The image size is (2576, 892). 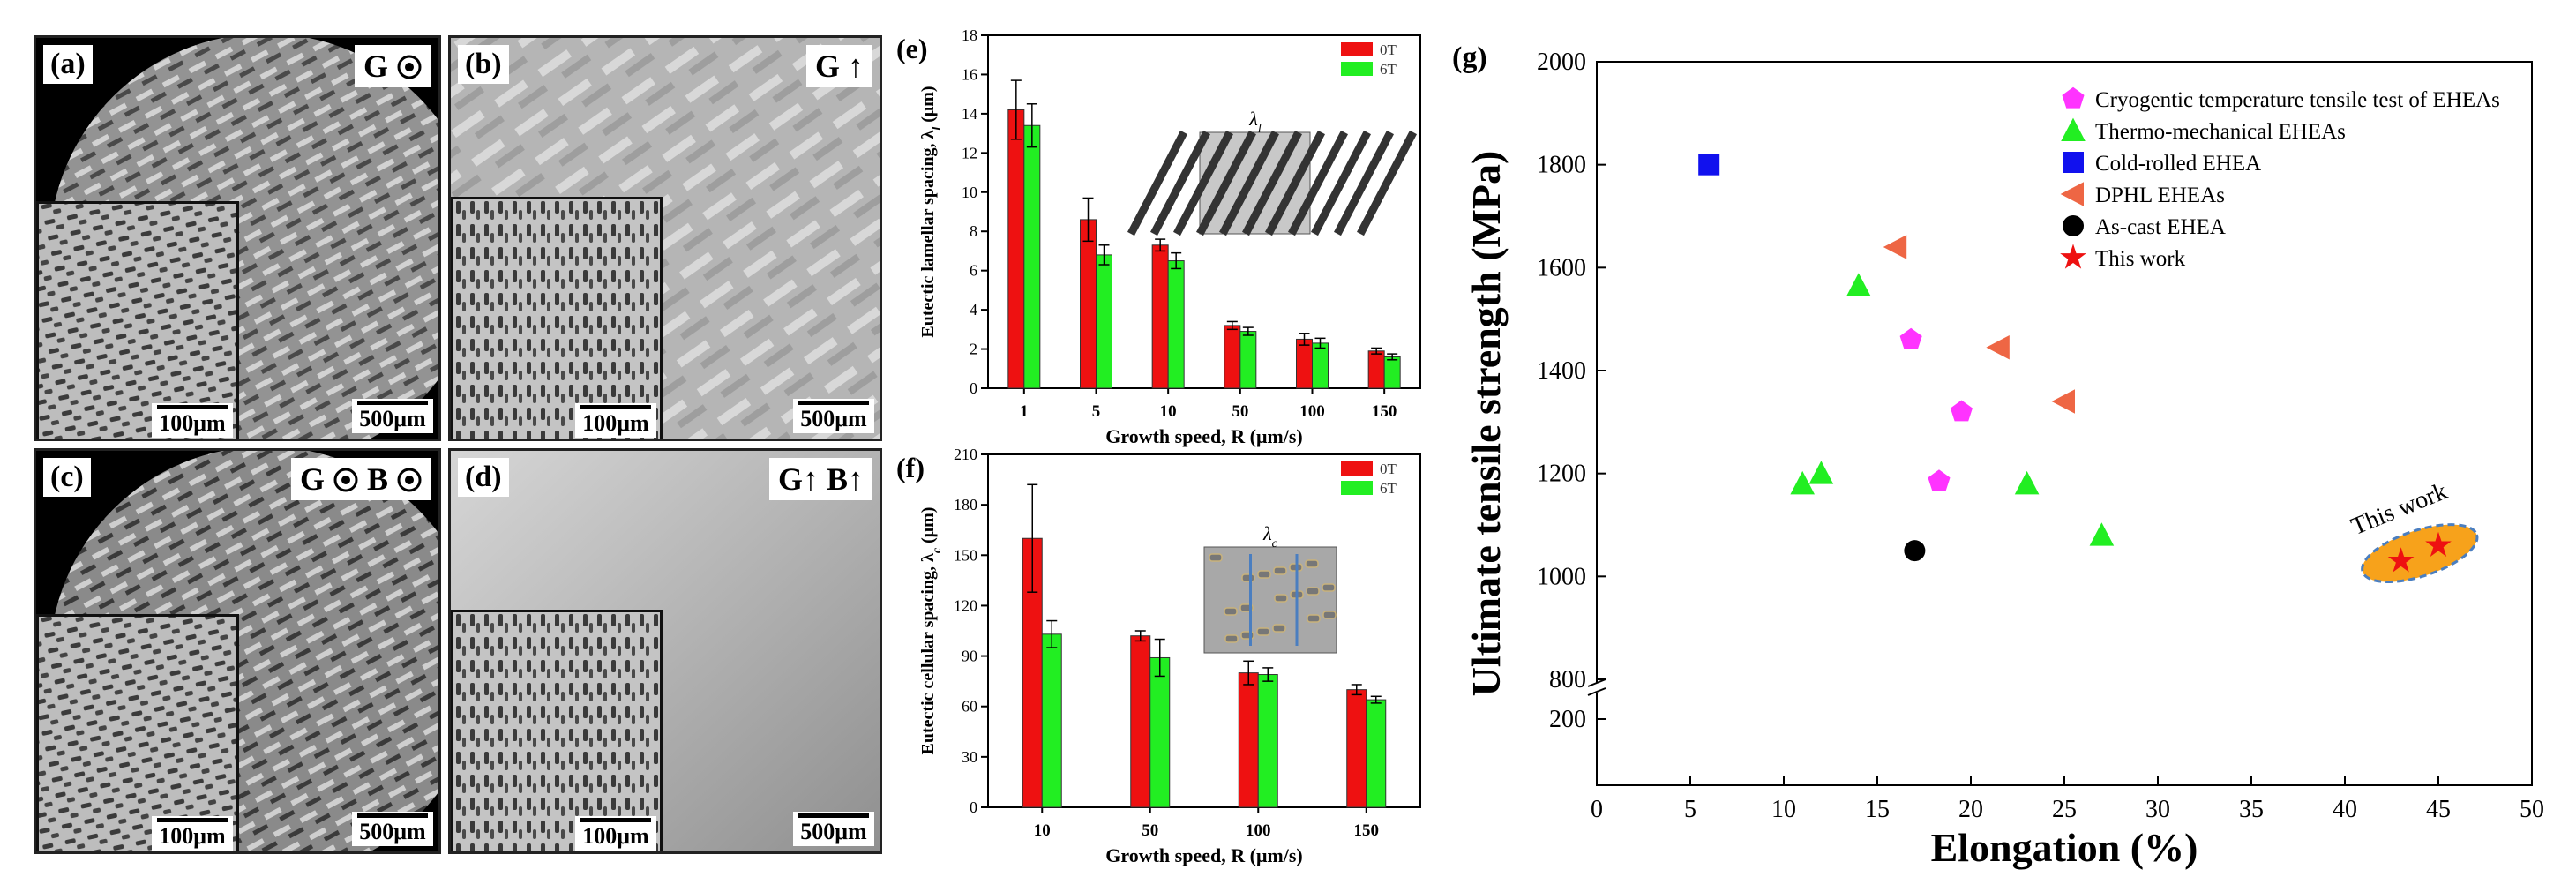 I want to click on up-arrow-icon: ↑, so click(x=856, y=479).